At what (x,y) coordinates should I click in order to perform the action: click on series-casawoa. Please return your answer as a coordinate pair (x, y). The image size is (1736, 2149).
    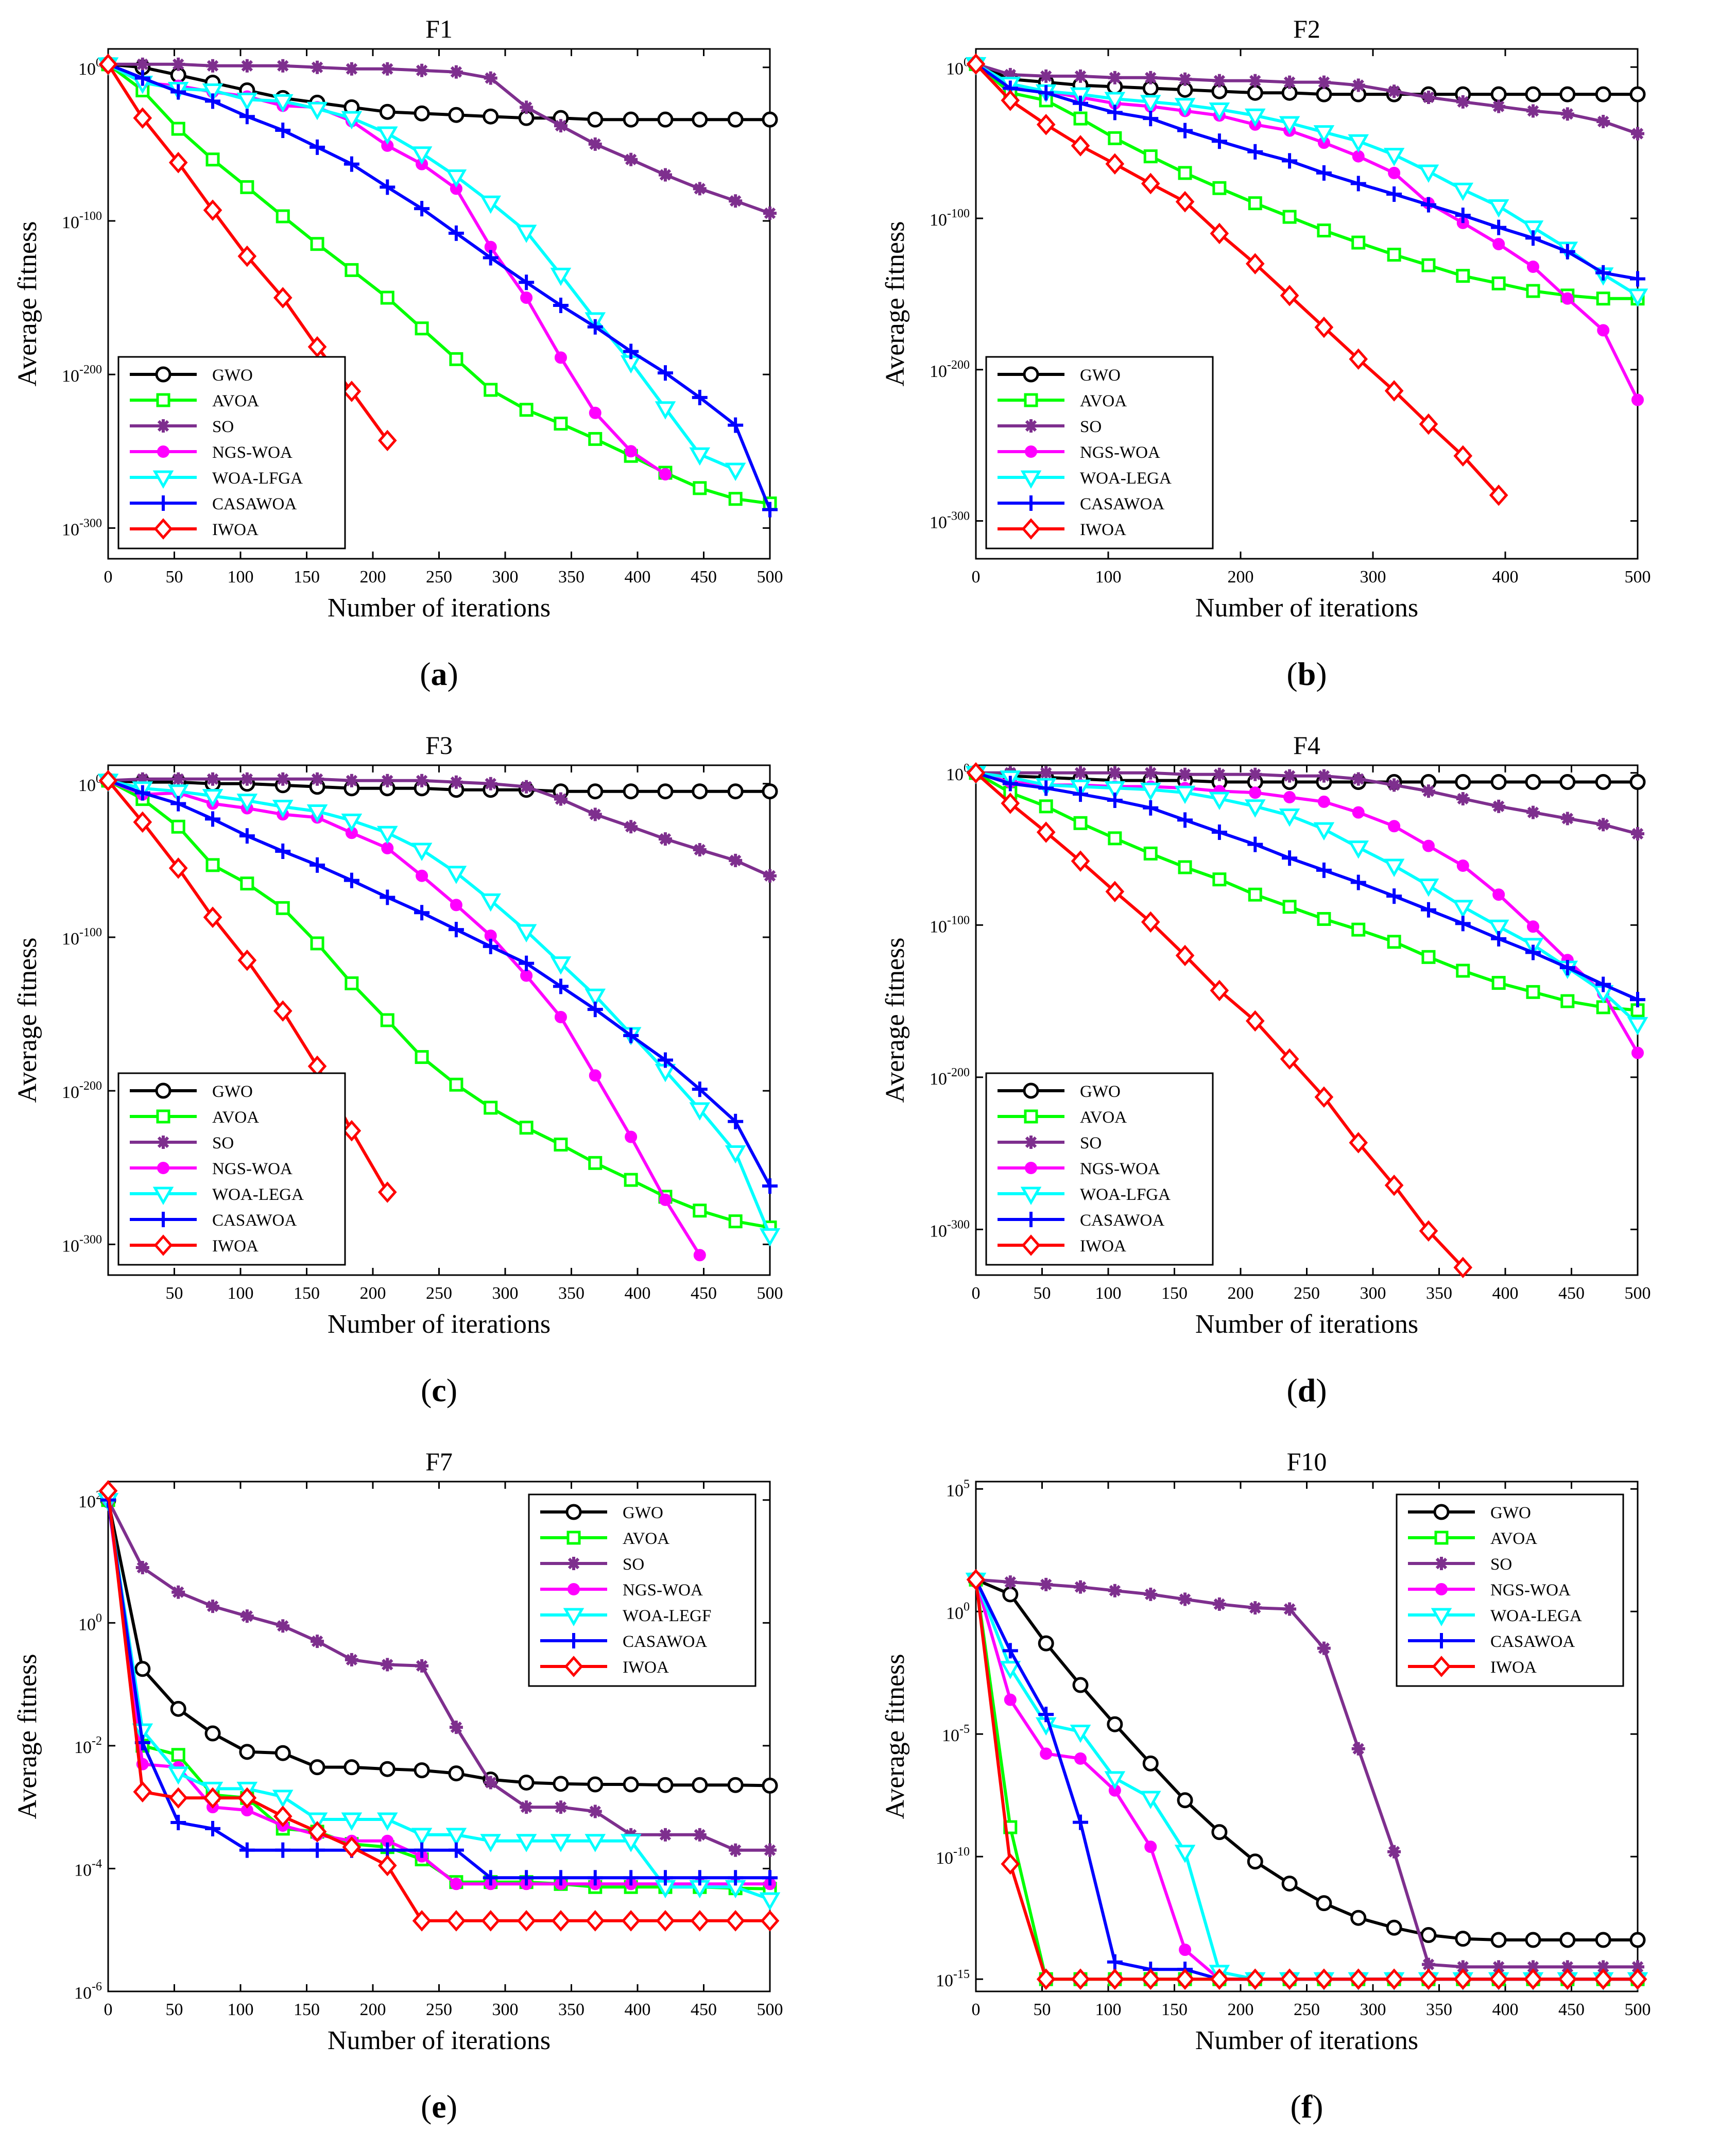
    Looking at the image, I should click on (1307, 886).